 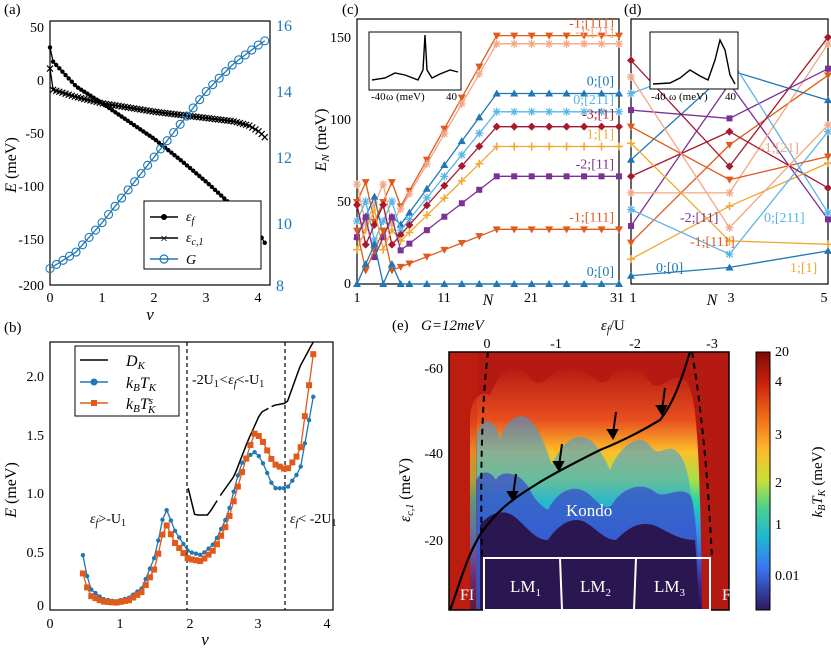 What do you see at coordinates (37, 28) in the screenshot?
I see `a-ytick-50: 50` at bounding box center [37, 28].